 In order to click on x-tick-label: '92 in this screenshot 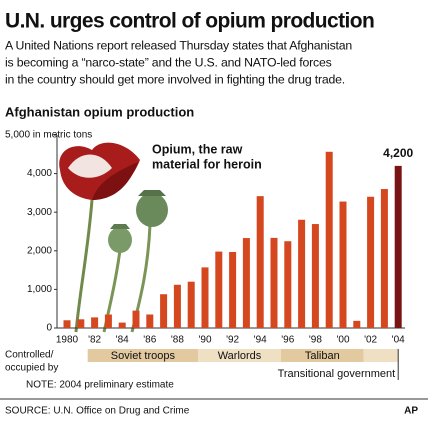, I will do `click(232, 340)`.